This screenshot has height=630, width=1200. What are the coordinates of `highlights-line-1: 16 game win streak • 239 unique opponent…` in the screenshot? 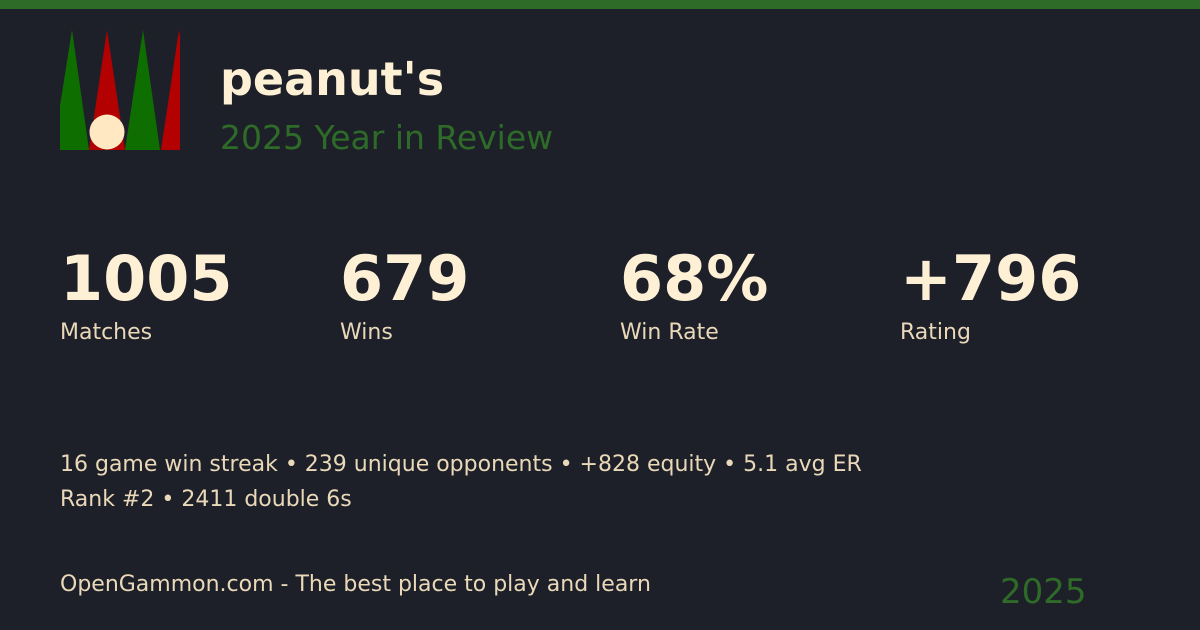 It's located at (461, 464).